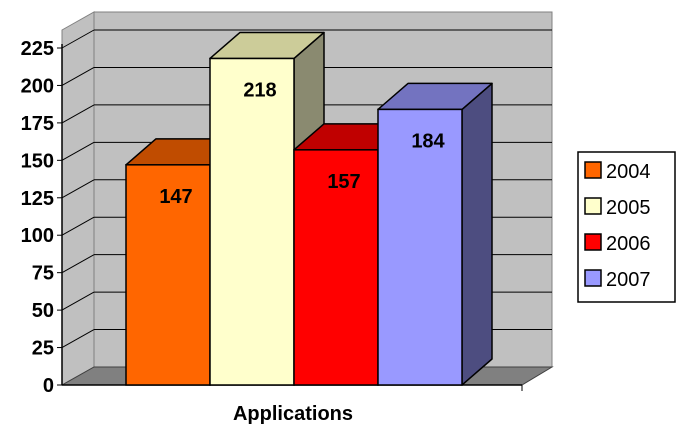 This screenshot has height=430, width=676. Describe the element at coordinates (336, 267) in the screenshot. I see `bar-2006` at that location.